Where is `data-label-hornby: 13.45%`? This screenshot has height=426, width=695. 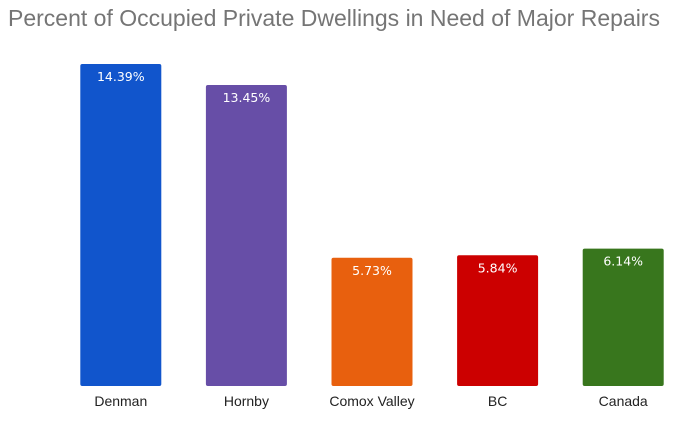 data-label-hornby: 13.45% is located at coordinates (247, 97).